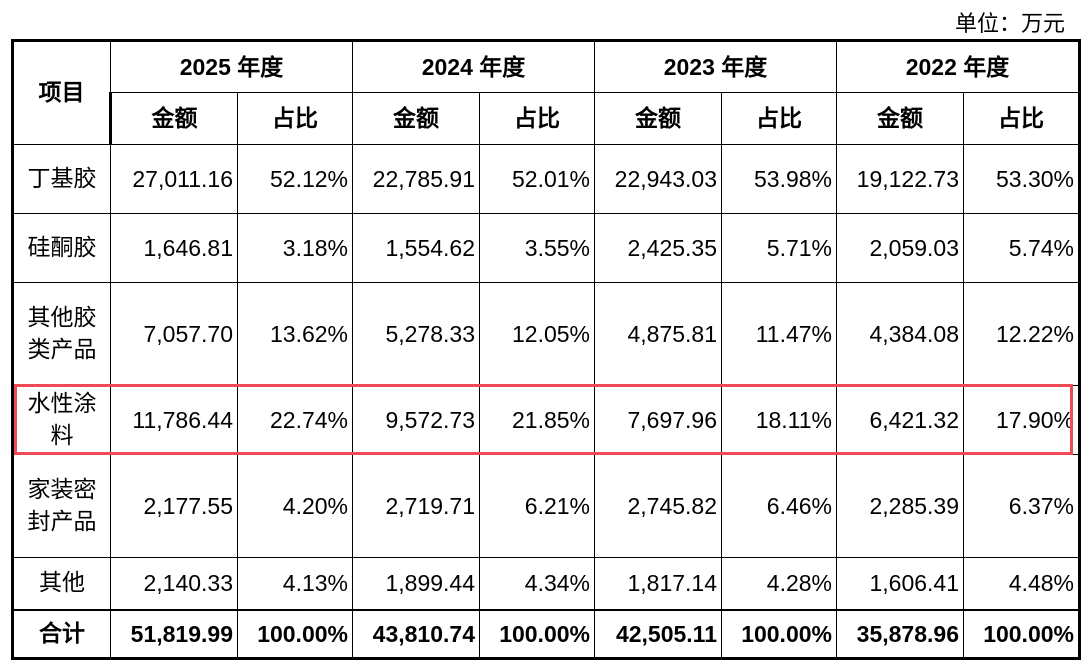  Describe the element at coordinates (174, 334) in the screenshot. I see `amount-cell: 7,057.70` at that location.